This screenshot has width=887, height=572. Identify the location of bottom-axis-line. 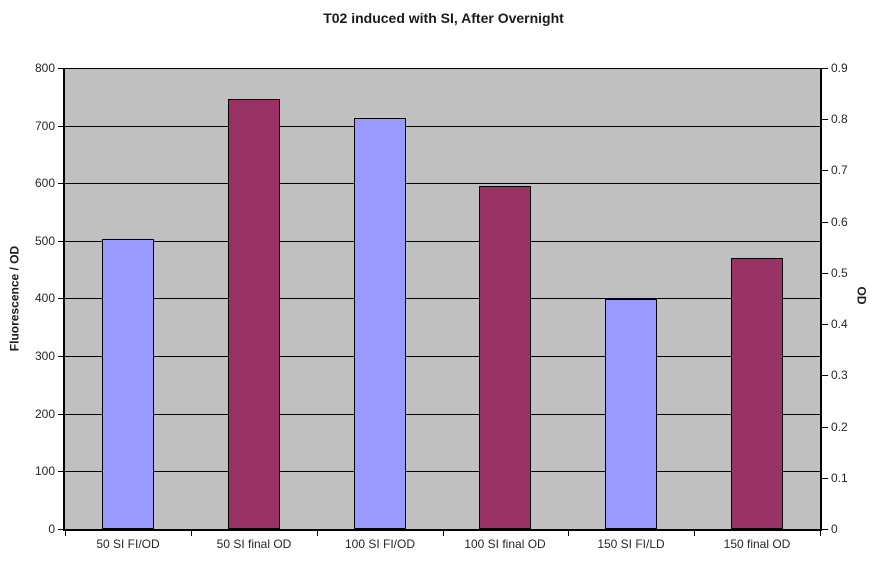
(442, 530).